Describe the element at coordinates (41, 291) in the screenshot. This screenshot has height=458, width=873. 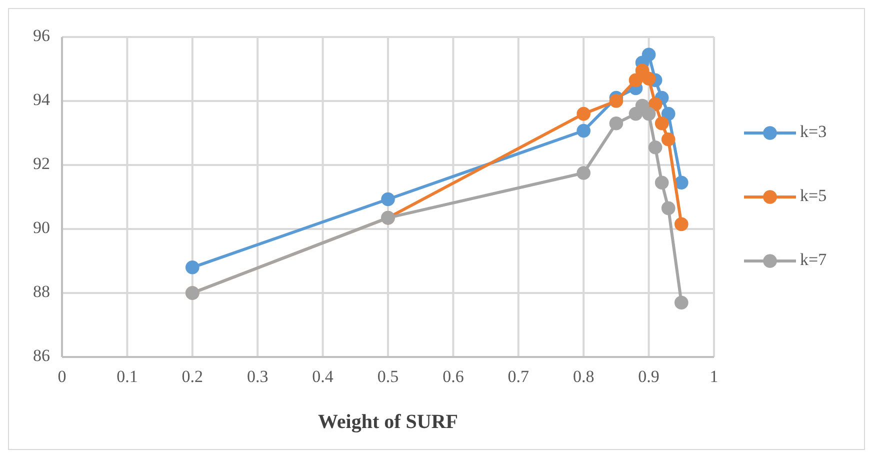
I see `y-tick-label: 88` at that location.